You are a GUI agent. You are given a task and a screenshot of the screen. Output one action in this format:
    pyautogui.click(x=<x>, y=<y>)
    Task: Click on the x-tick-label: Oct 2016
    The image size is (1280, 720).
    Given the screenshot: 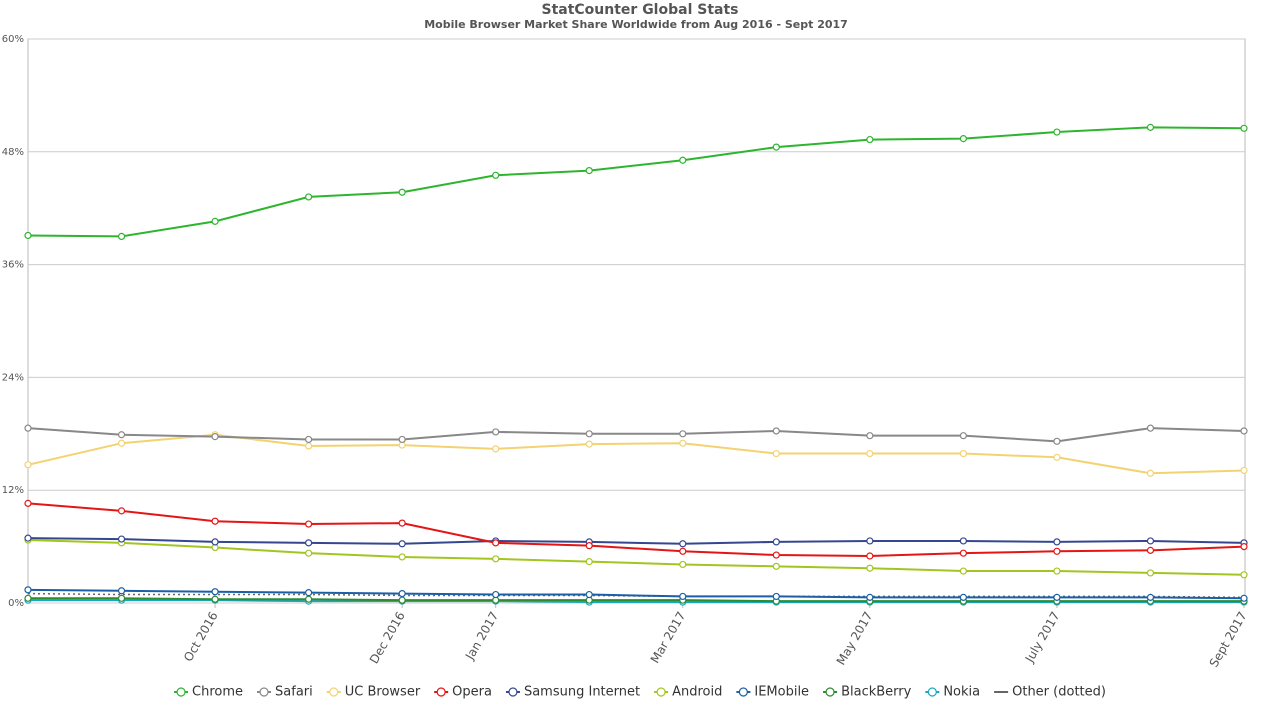 What is the action you would take?
    pyautogui.click(x=201, y=636)
    